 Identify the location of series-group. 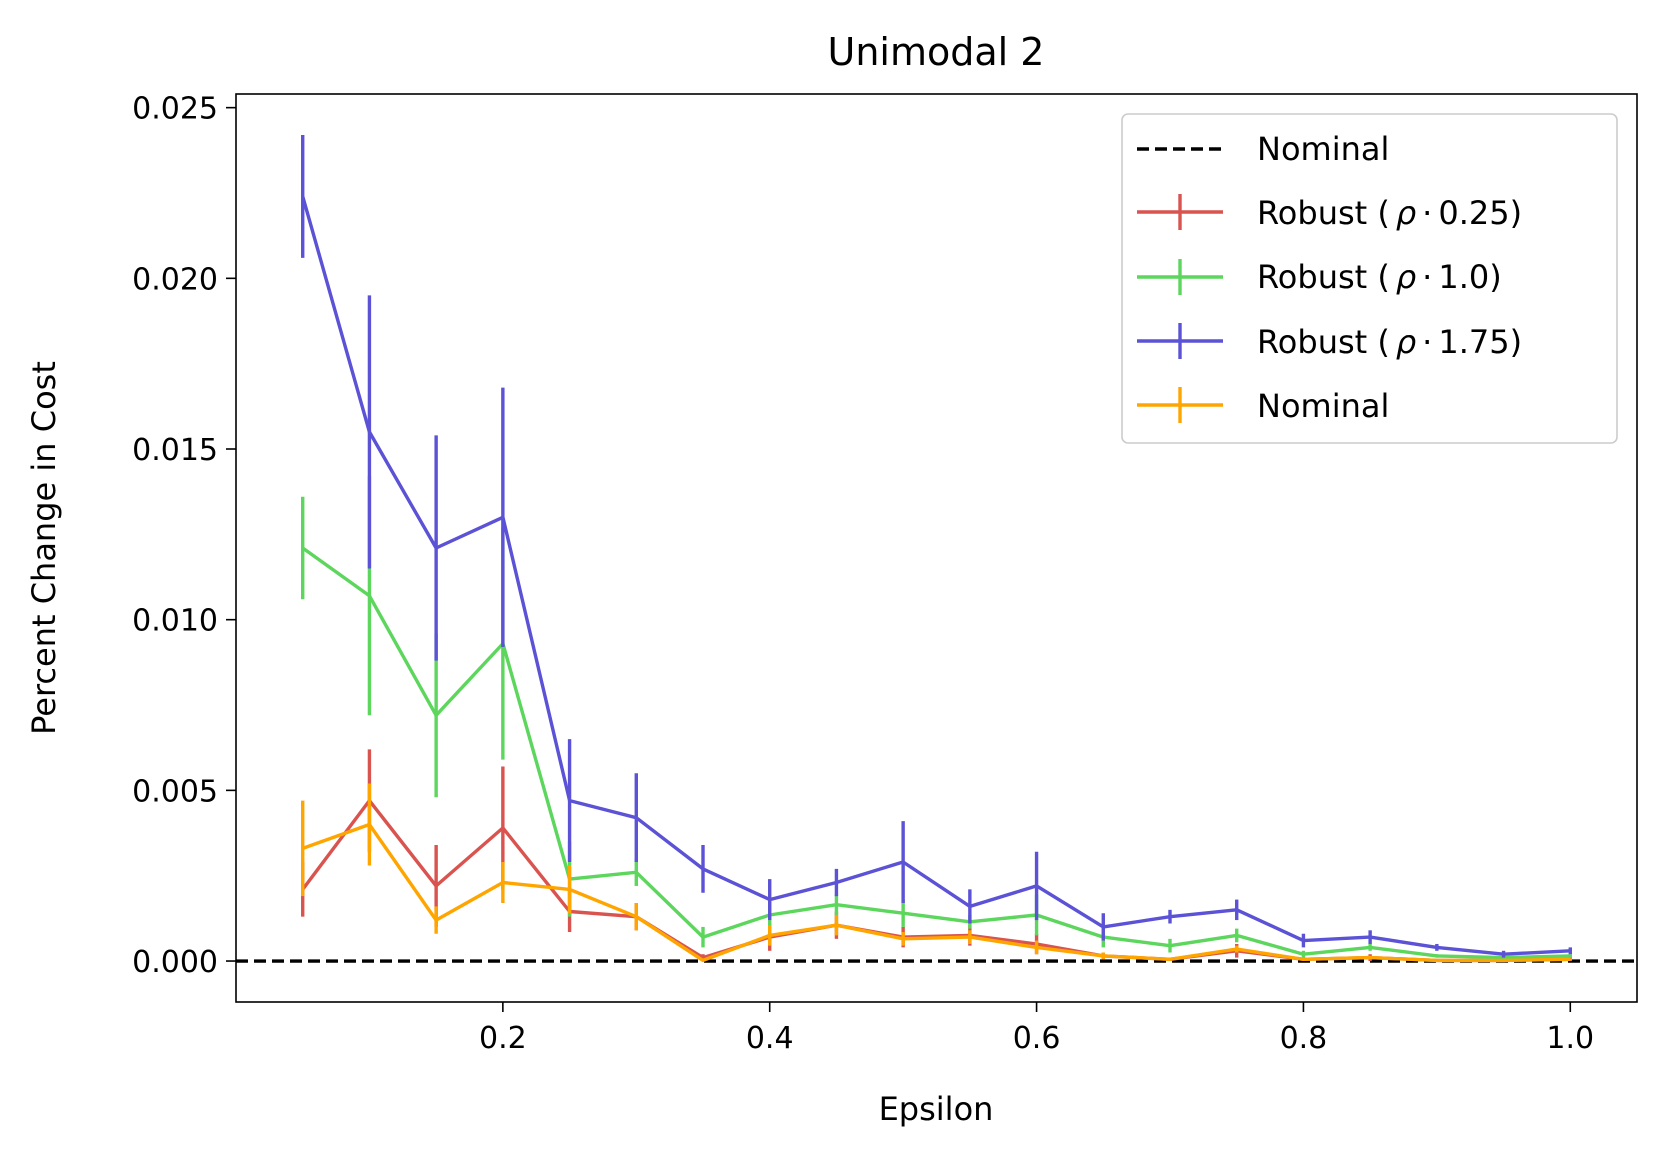
(936, 873).